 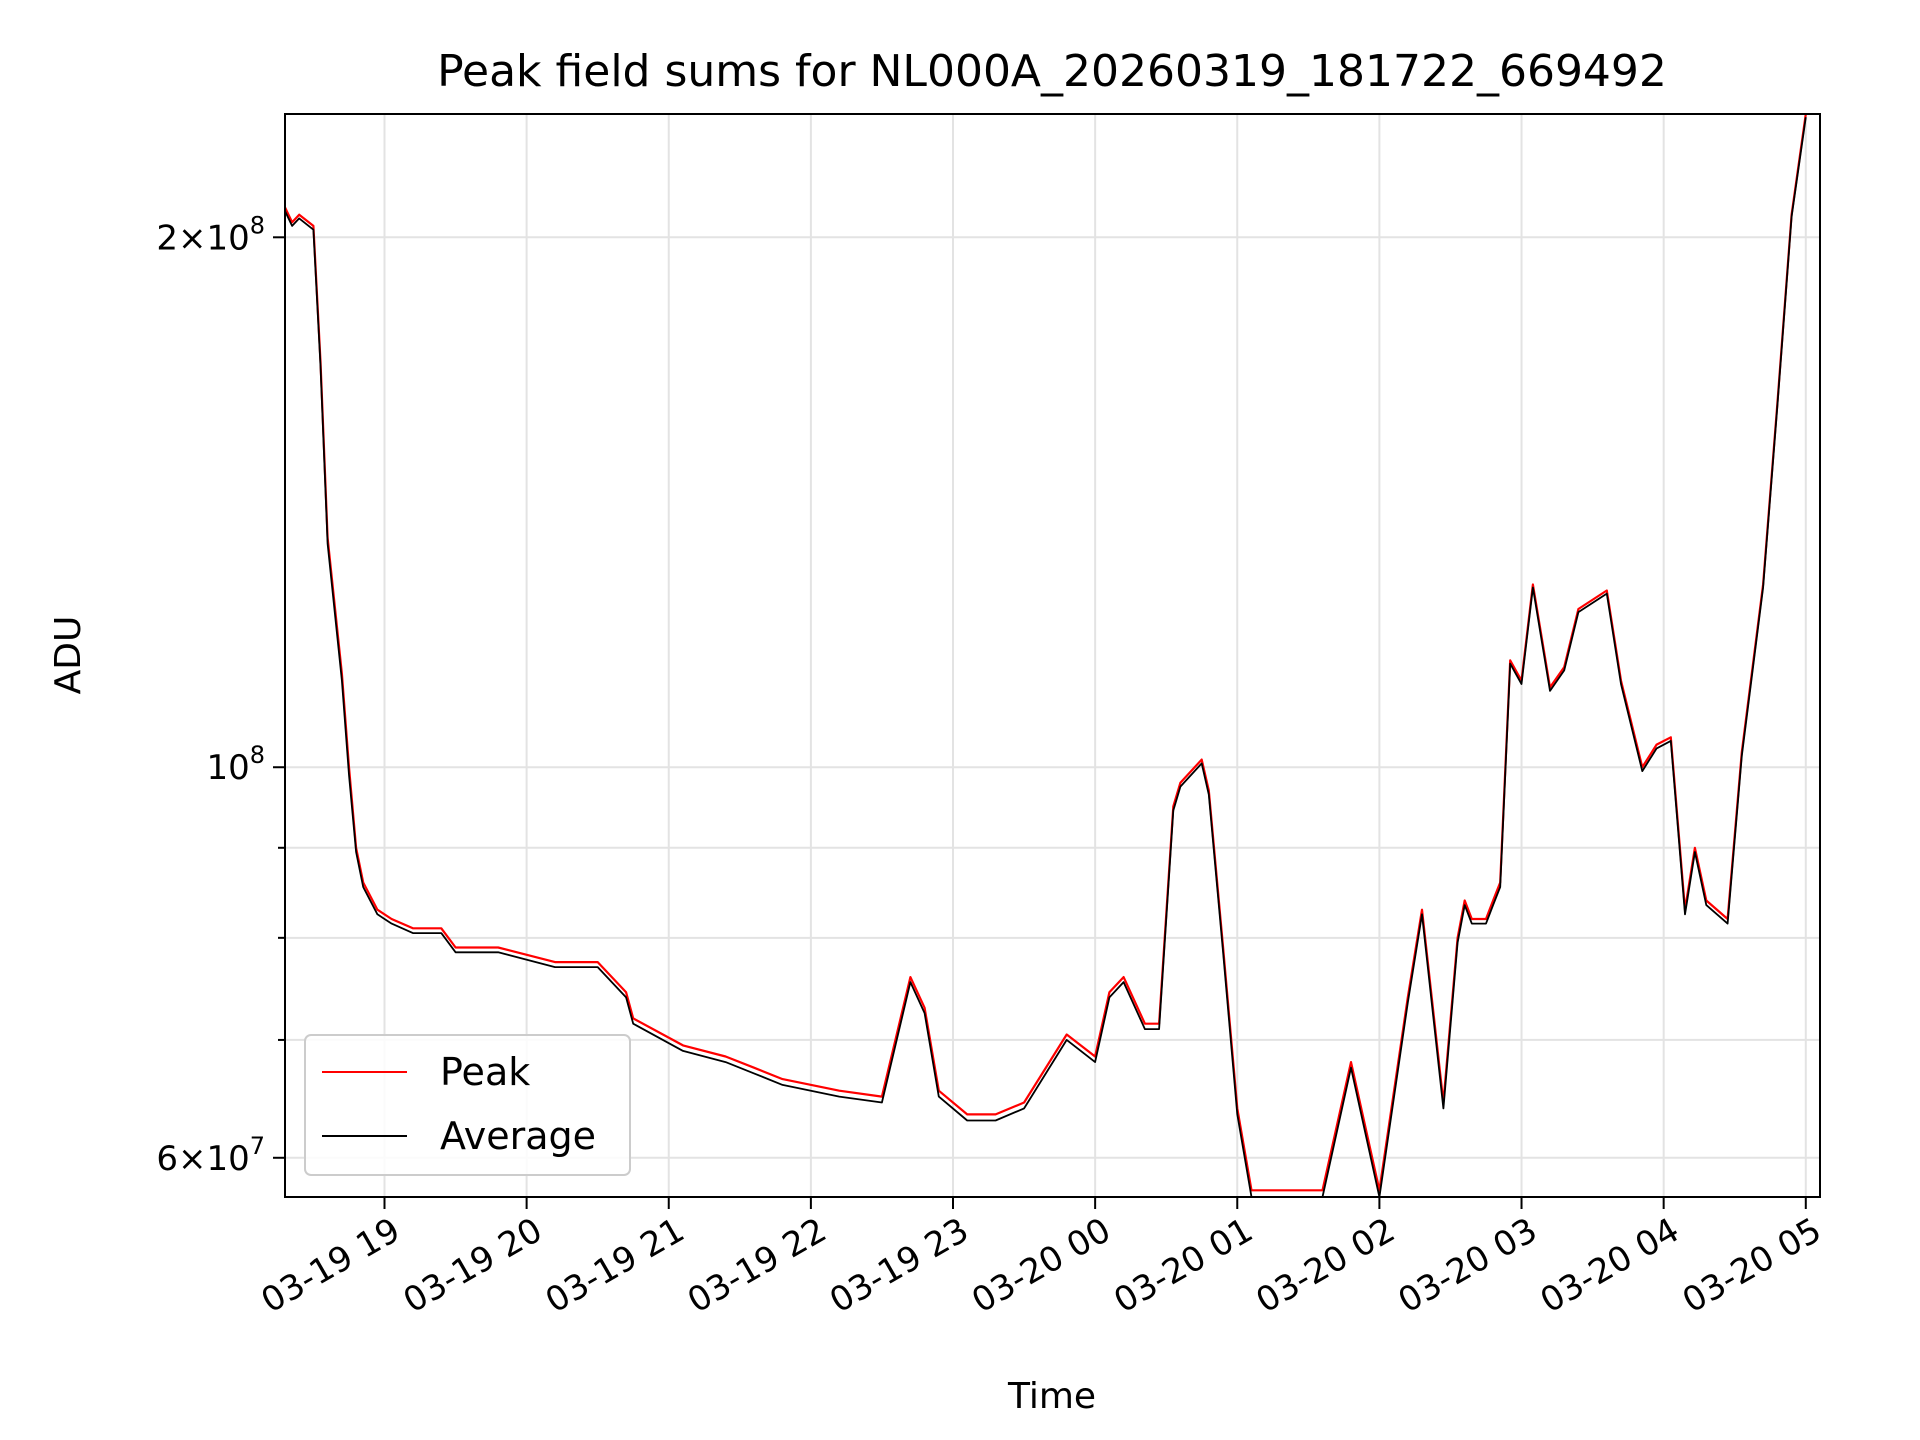 I want to click on y-axis-label: ADU, so click(x=68, y=655).